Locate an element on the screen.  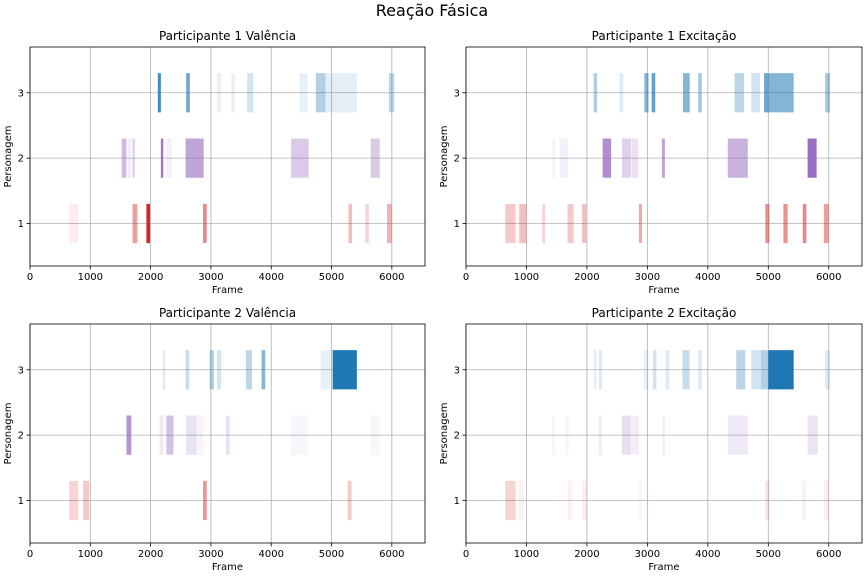
panel-title: Participante 1 Excitação is located at coordinates (664, 36).